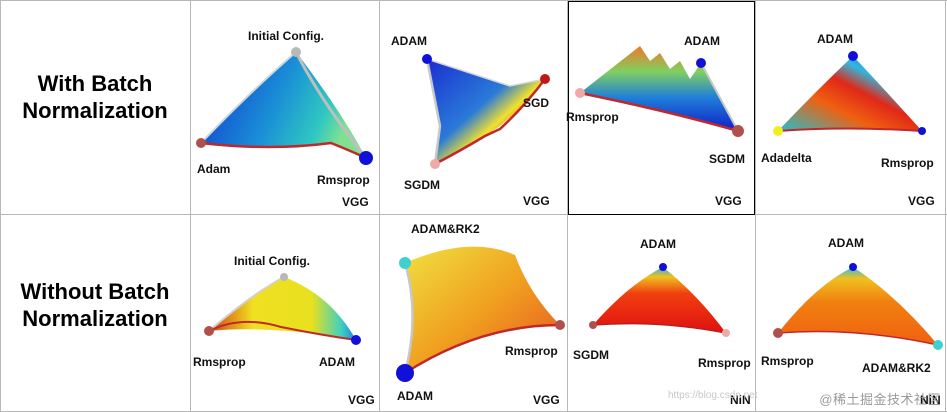  Describe the element at coordinates (786, 158) in the screenshot. I see `point-label: Adadelta` at that location.